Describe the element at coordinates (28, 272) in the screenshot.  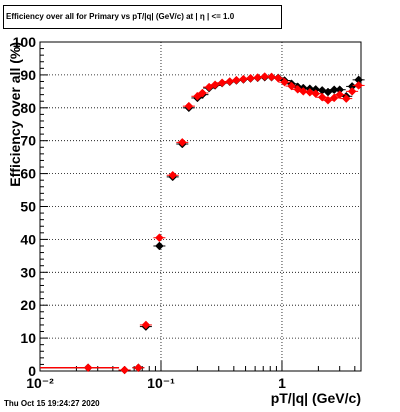
I see `y-tick-label: 30` at that location.